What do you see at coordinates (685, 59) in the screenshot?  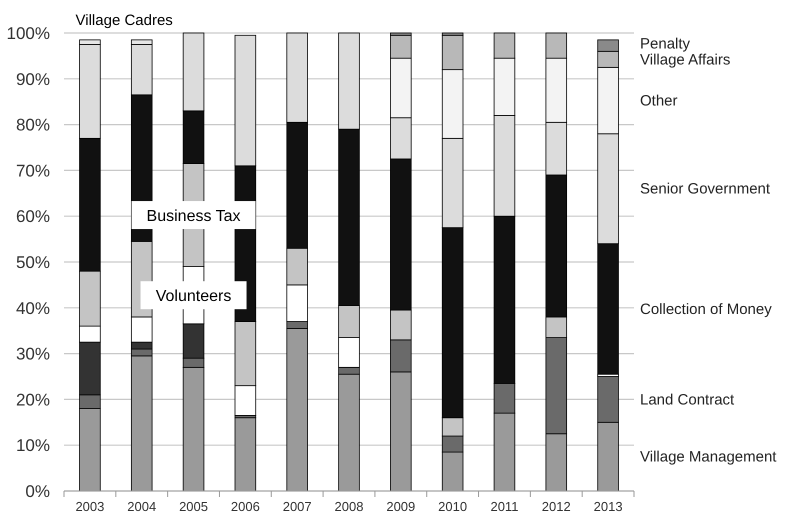 I see `series-label: Village Affairs` at bounding box center [685, 59].